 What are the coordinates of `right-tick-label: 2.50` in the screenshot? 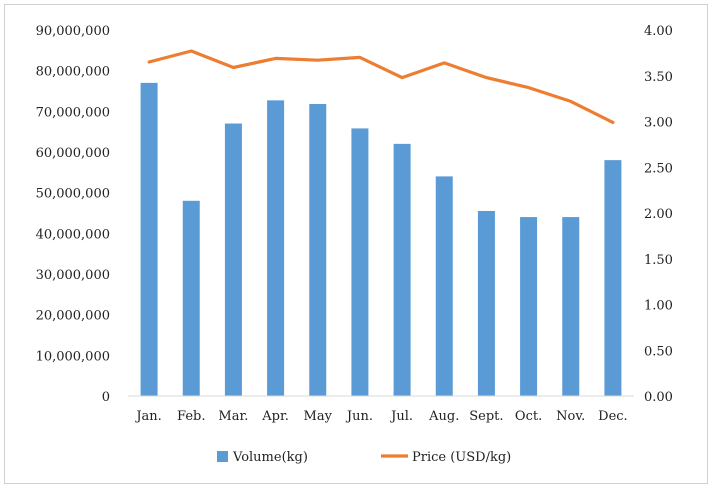 It's located at (658, 168).